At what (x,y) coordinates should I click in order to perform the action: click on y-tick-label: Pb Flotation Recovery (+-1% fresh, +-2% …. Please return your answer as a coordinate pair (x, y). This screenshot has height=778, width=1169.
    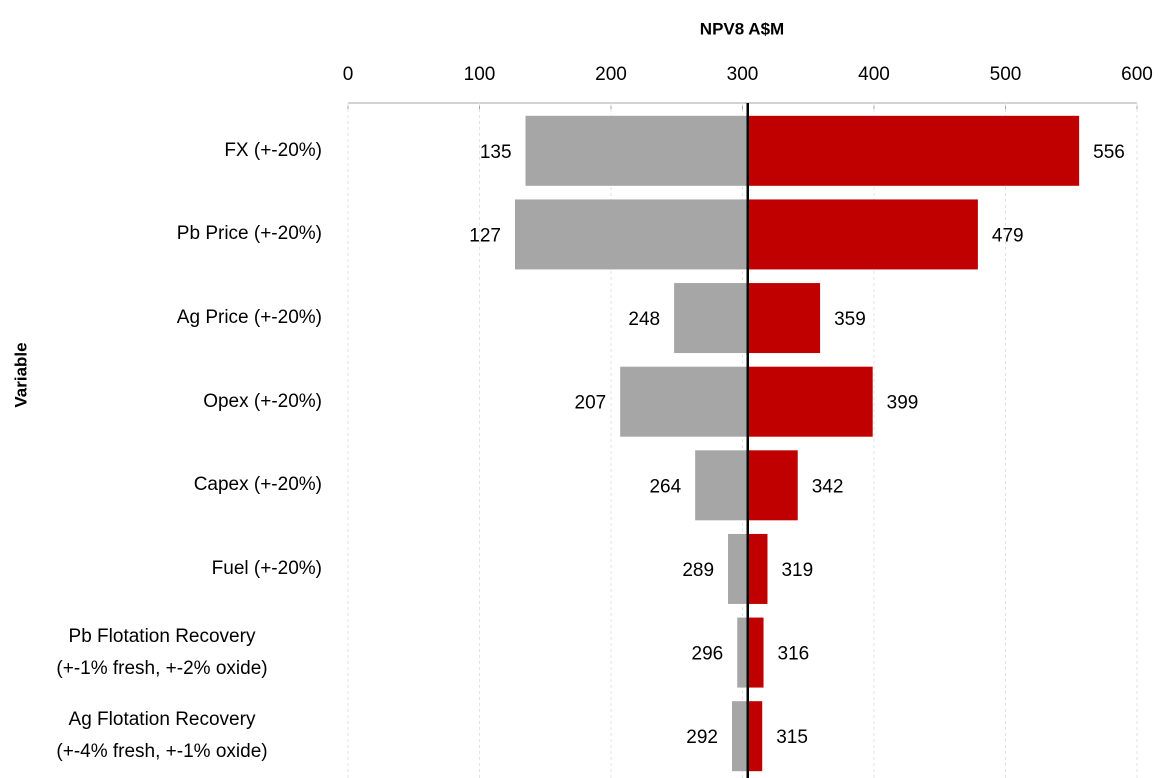
    Looking at the image, I should click on (162, 652).